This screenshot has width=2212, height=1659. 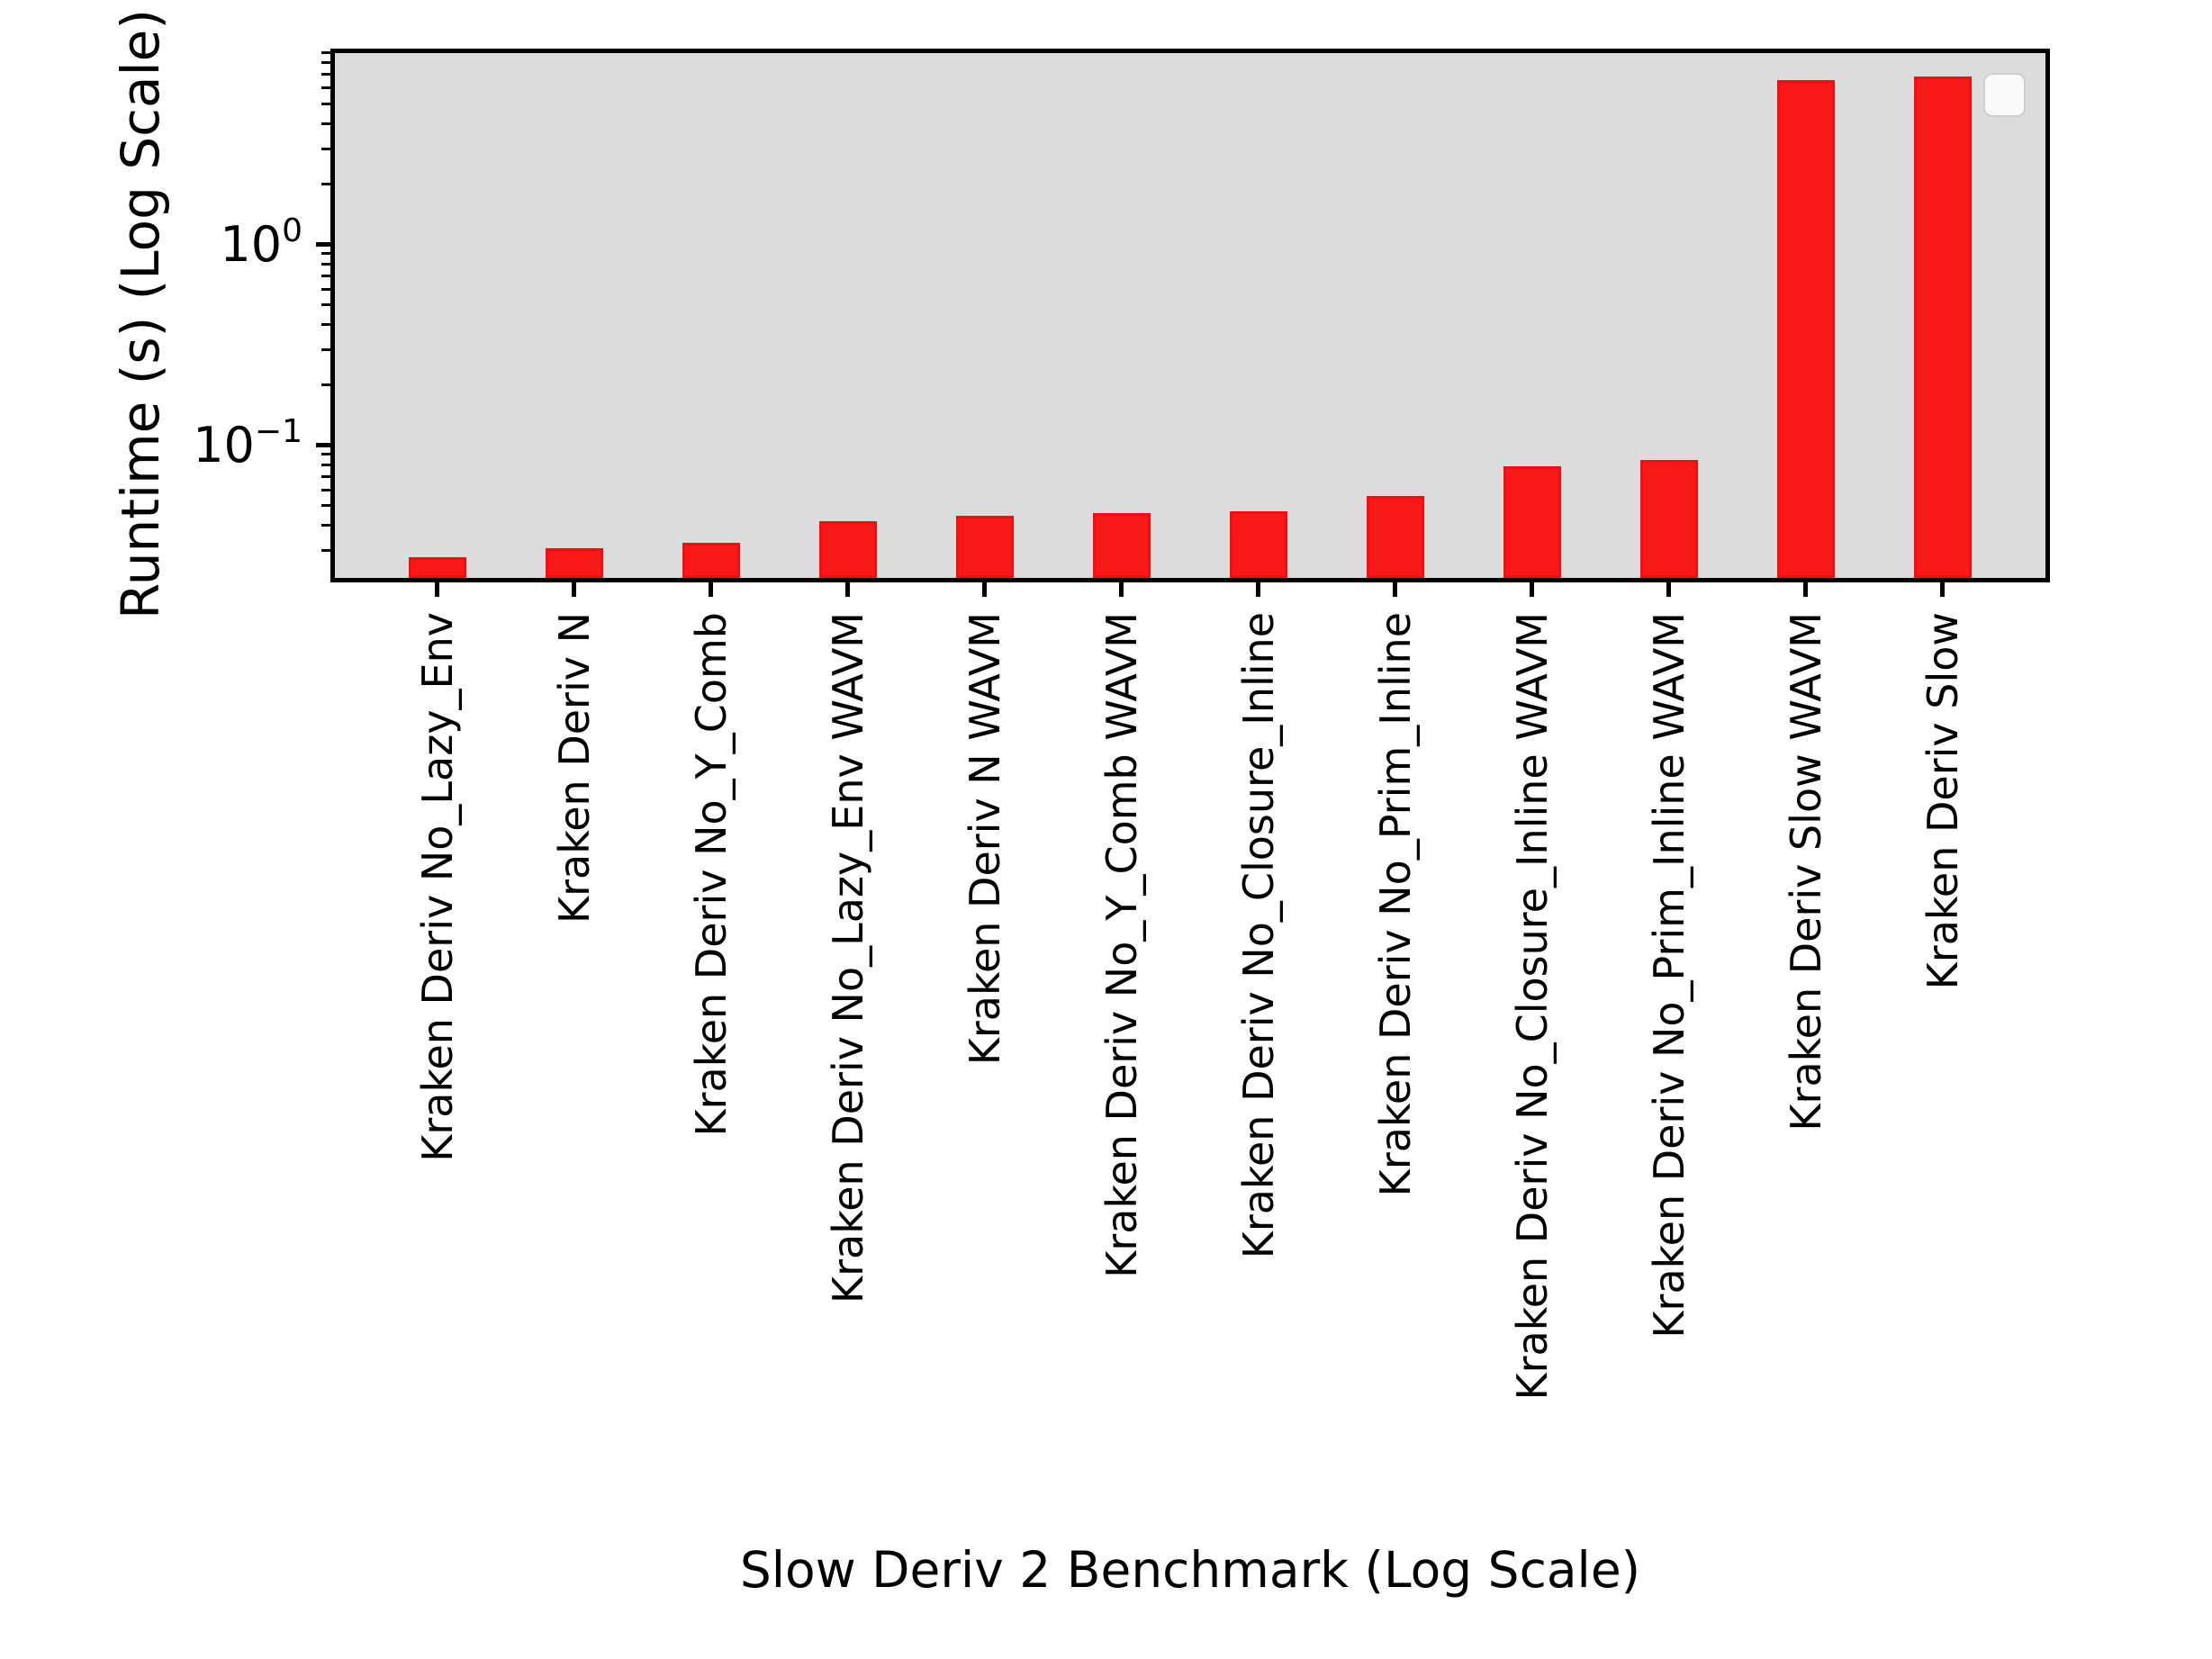 I want to click on x-tick-label: Kraken Deriv N, so click(x=574, y=768).